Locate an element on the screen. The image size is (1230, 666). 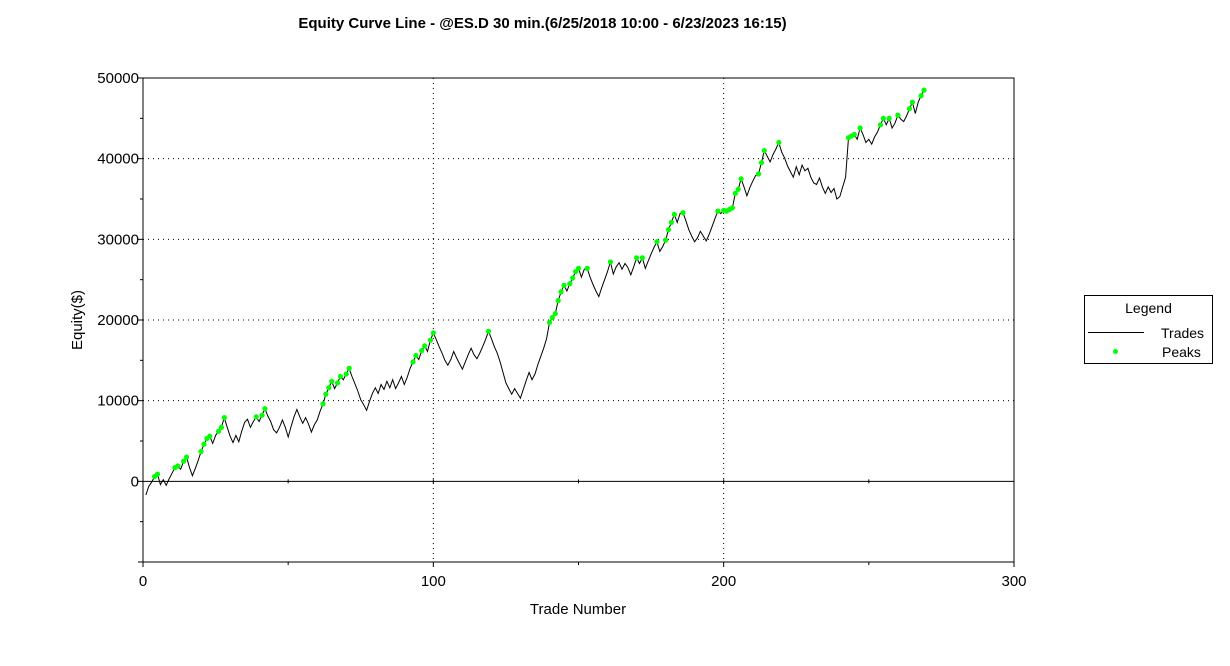
y-axis-label: Equity($) is located at coordinates (77, 320).